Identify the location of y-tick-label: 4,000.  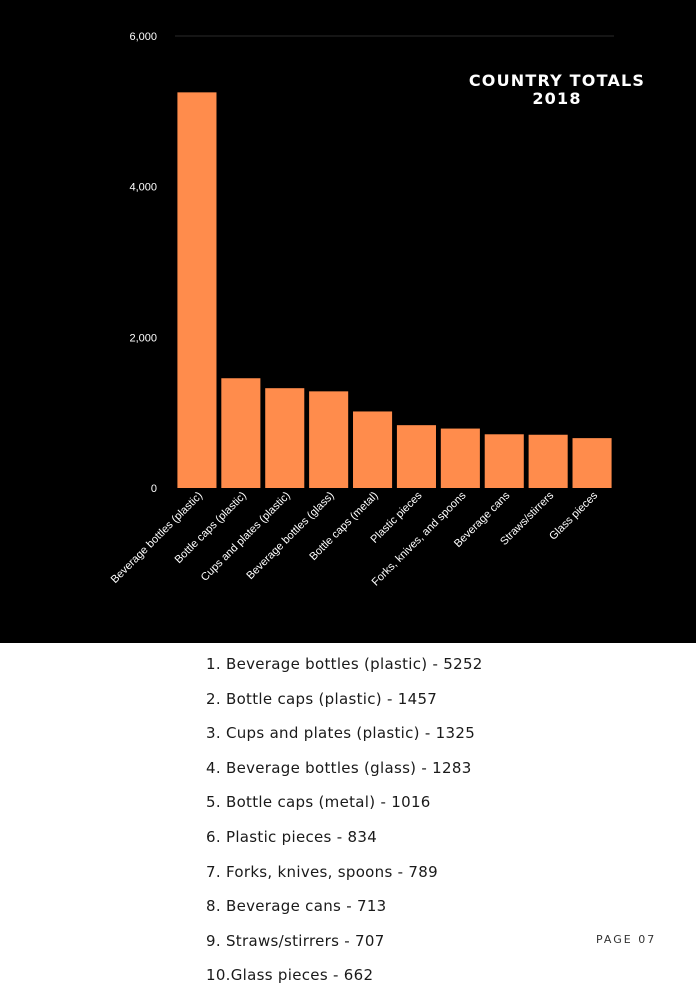
(143, 188).